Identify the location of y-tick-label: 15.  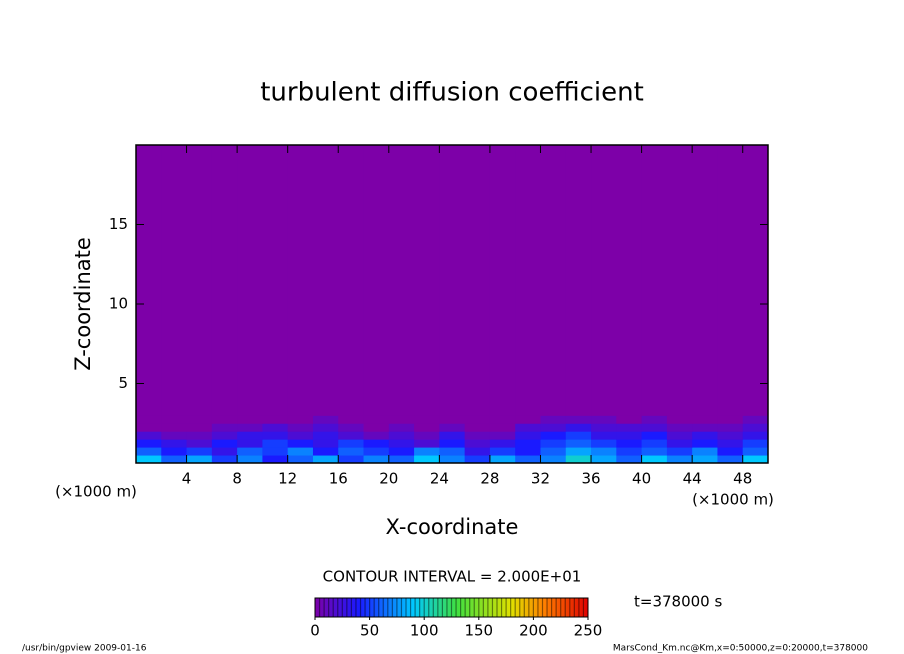
(118, 224).